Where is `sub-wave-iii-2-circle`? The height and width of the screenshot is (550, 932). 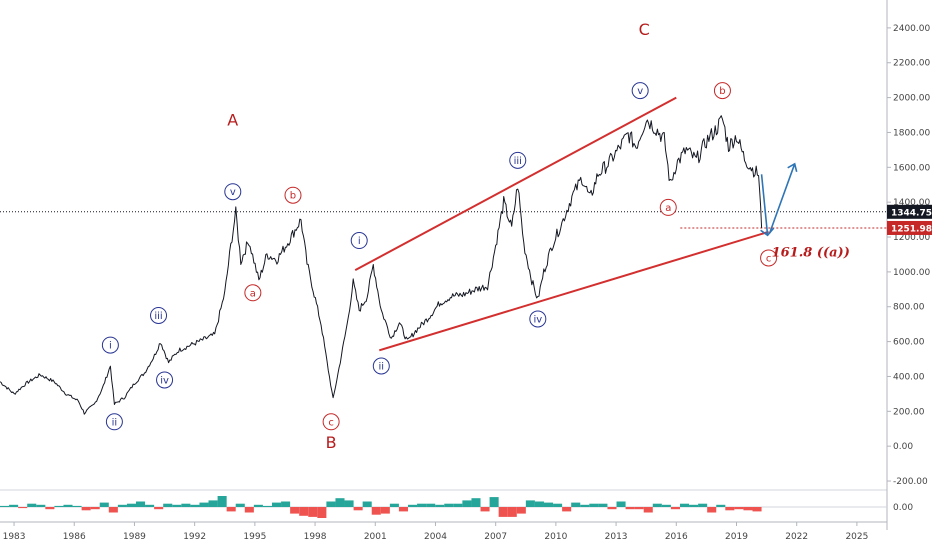 sub-wave-iii-2-circle is located at coordinates (159, 315).